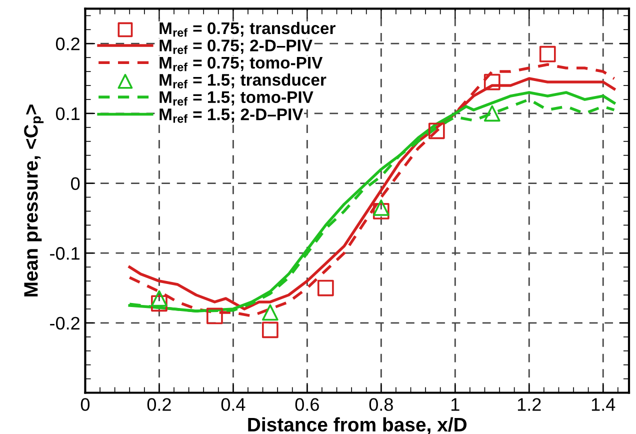 Image resolution: width=636 pixels, height=434 pixels. Describe the element at coordinates (85, 404) in the screenshot. I see `x-tick-label: 0` at that location.